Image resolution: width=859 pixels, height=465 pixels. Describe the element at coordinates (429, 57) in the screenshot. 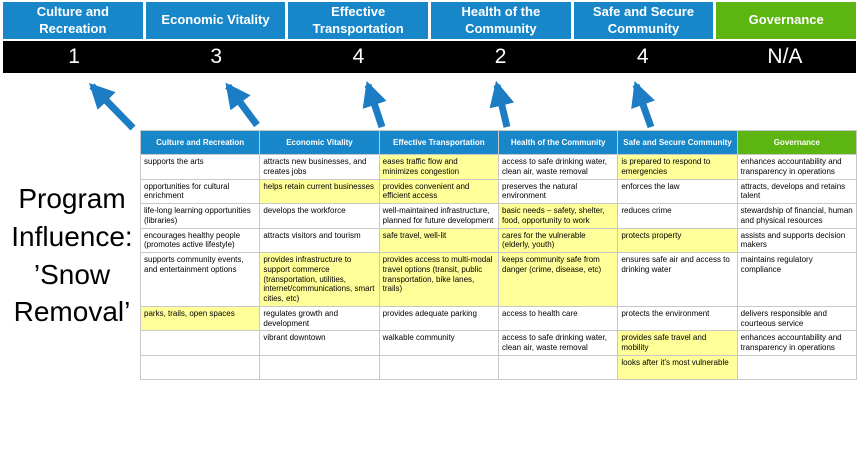

I see `scoreboard-score-row: 1 3 4 2 4 N/A` at that location.